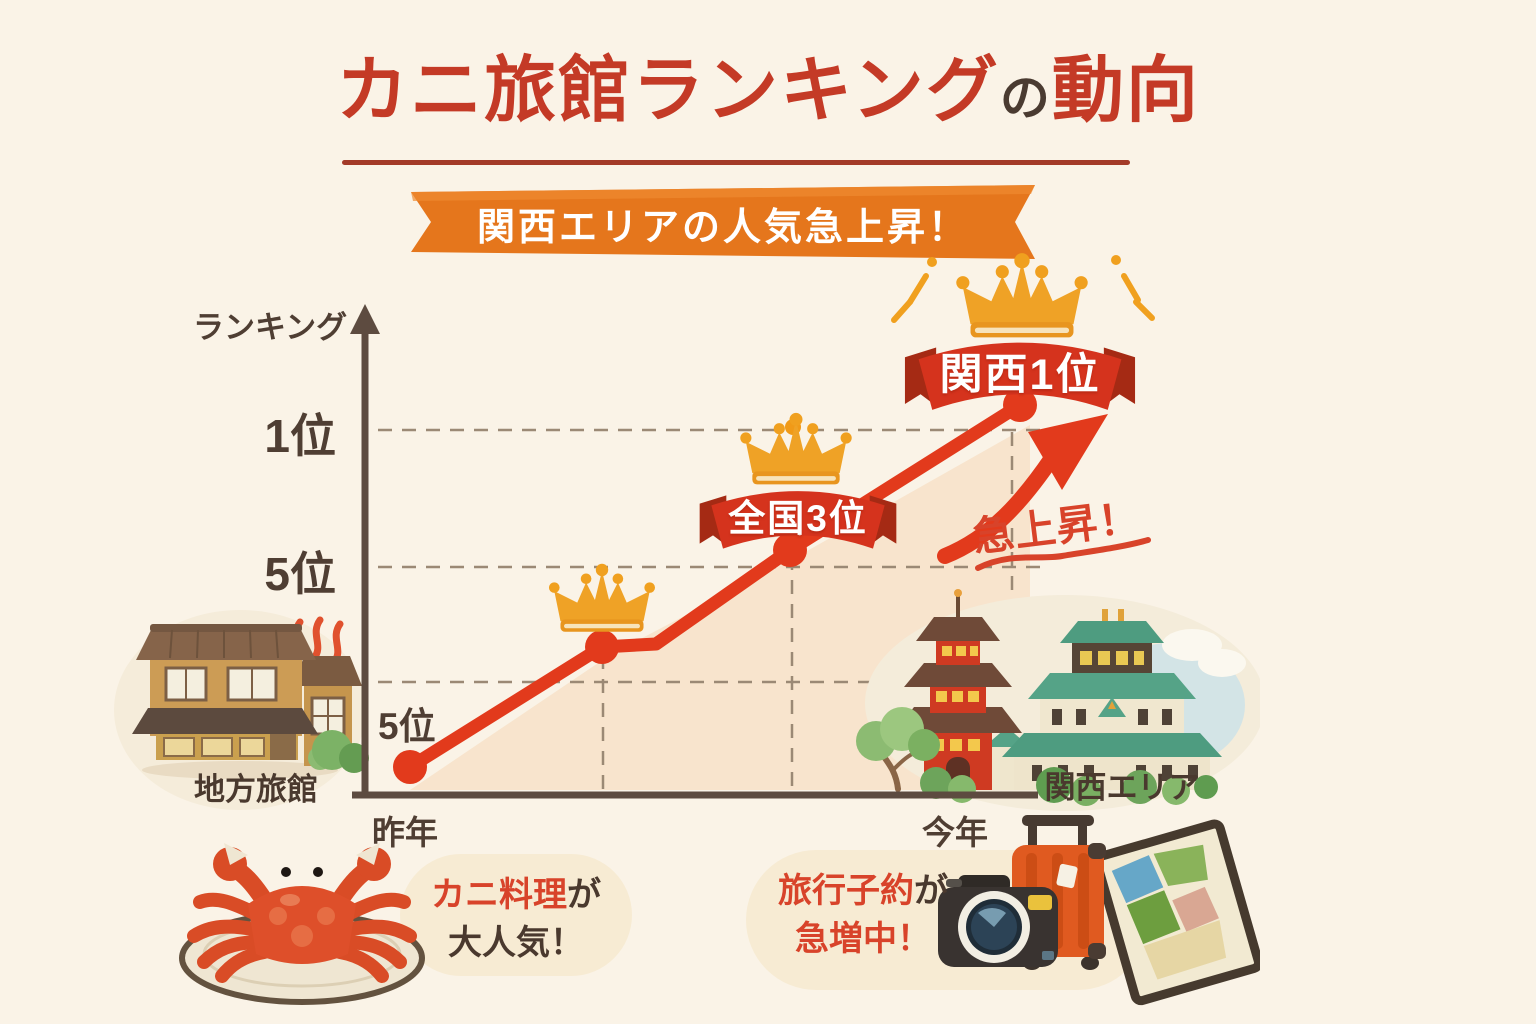 This screenshot has width=1536, height=1024. What do you see at coordinates (365, 551) in the screenshot?
I see `y-axis` at bounding box center [365, 551].